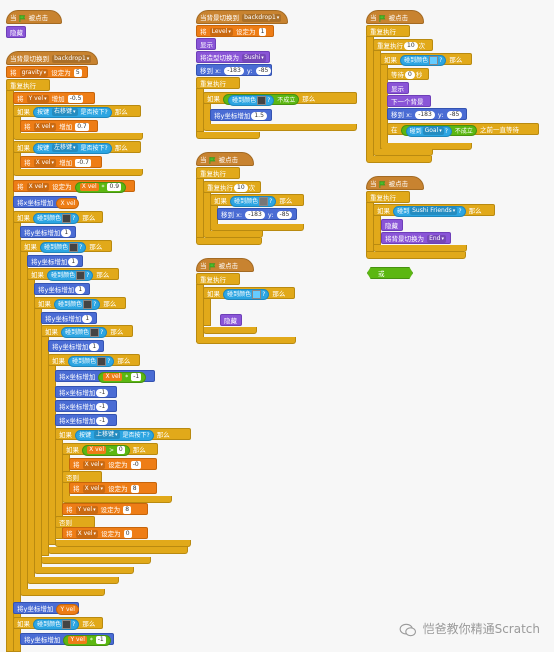 This screenshot has width=554, height=652. I want to click on if-right-key-block: 如果 按键 右移键▾ 是否按下? 那么, so click(77, 111).